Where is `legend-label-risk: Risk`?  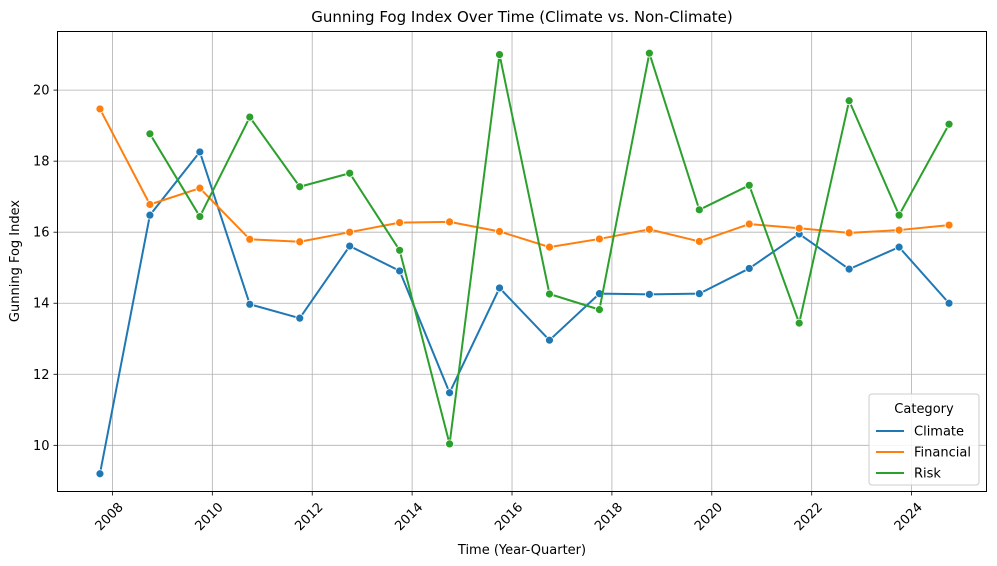 legend-label-risk: Risk is located at coordinates (927, 474).